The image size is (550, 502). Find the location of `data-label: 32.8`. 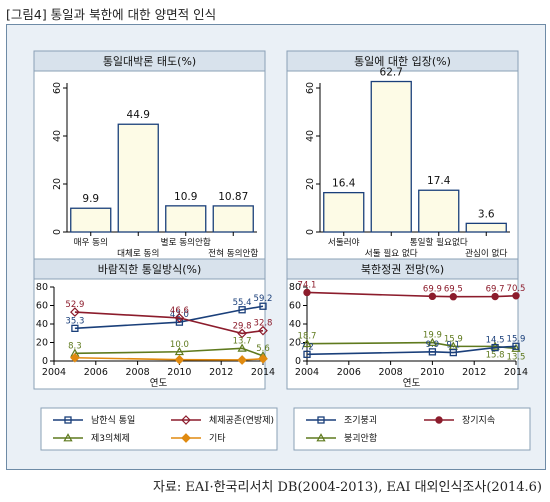

data-label: 32.8 is located at coordinates (263, 324).